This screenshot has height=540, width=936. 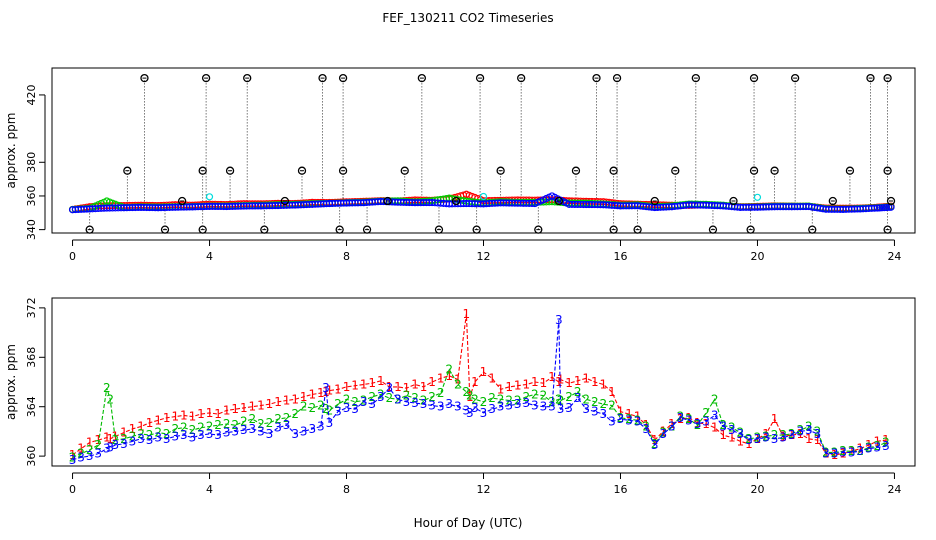 I want to click on x-tick-label: 0, so click(x=72, y=489).